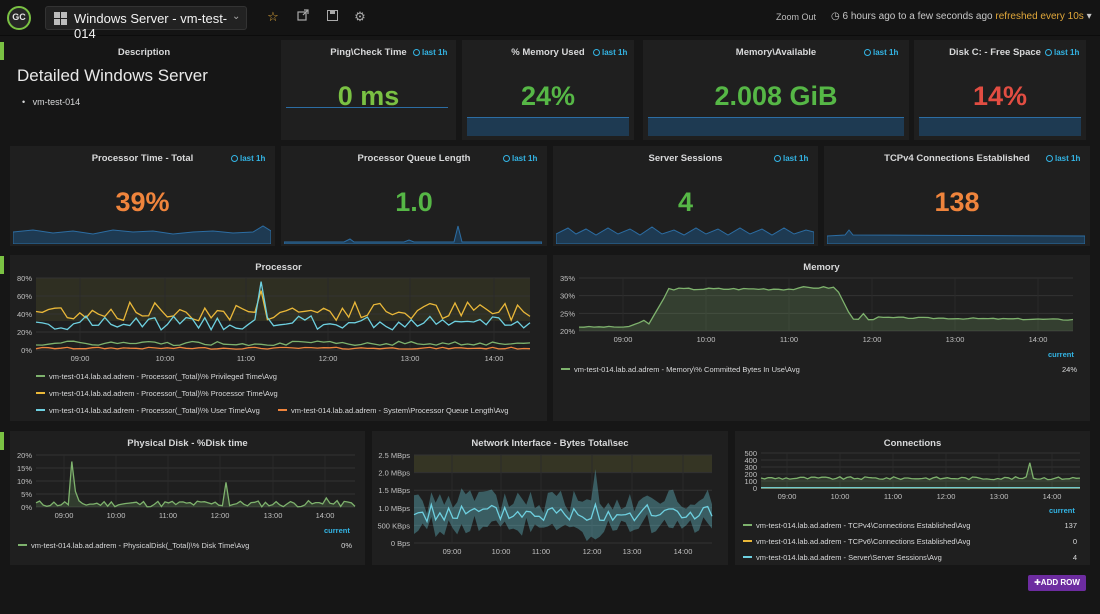  What do you see at coordinates (236, 16) in the screenshot?
I see `chevron-down-icon: ⌄` at bounding box center [236, 16].